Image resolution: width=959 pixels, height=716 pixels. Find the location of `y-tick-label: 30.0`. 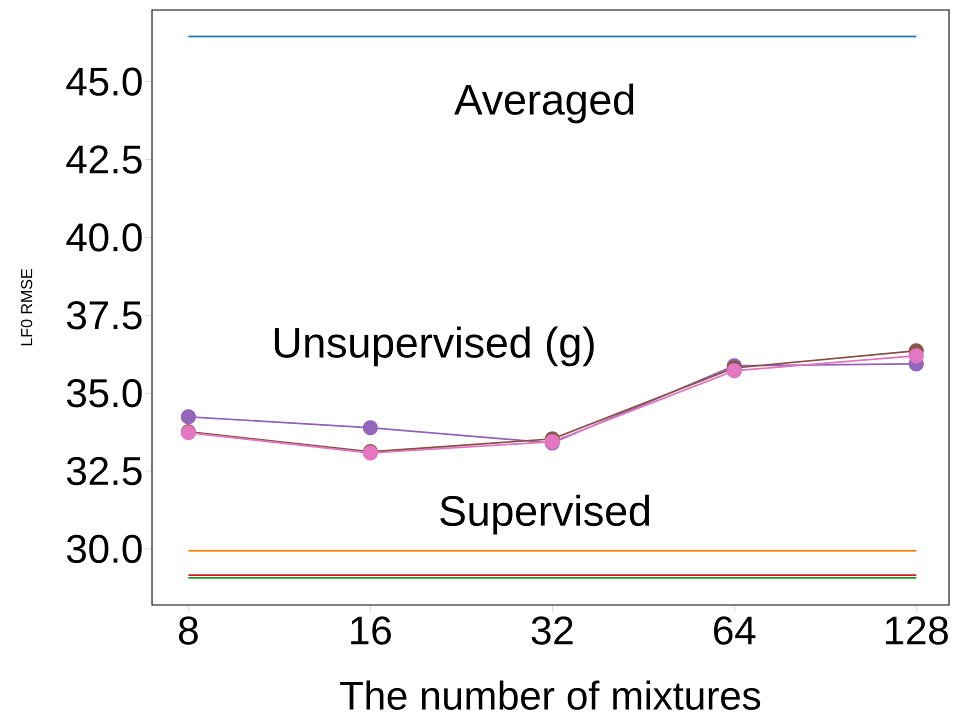

y-tick-label: 30.0 is located at coordinates (104, 549).